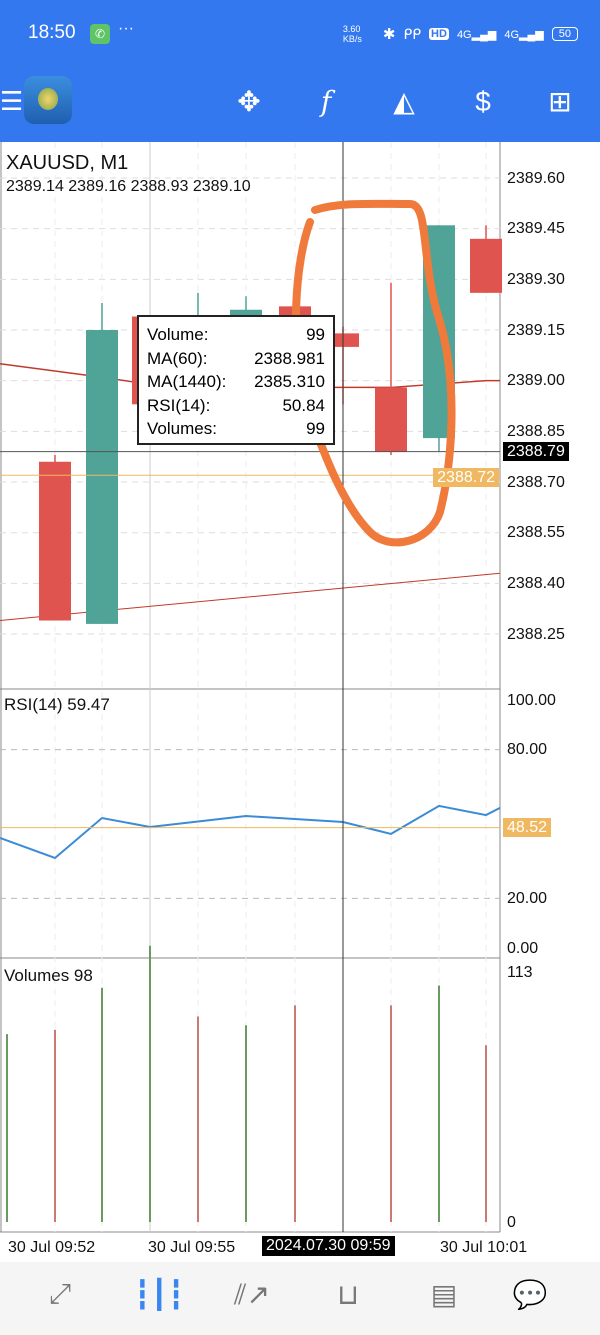 The height and width of the screenshot is (1335, 600). What do you see at coordinates (520, 972) in the screenshot?
I see `volume-tick-label: 113` at bounding box center [520, 972].